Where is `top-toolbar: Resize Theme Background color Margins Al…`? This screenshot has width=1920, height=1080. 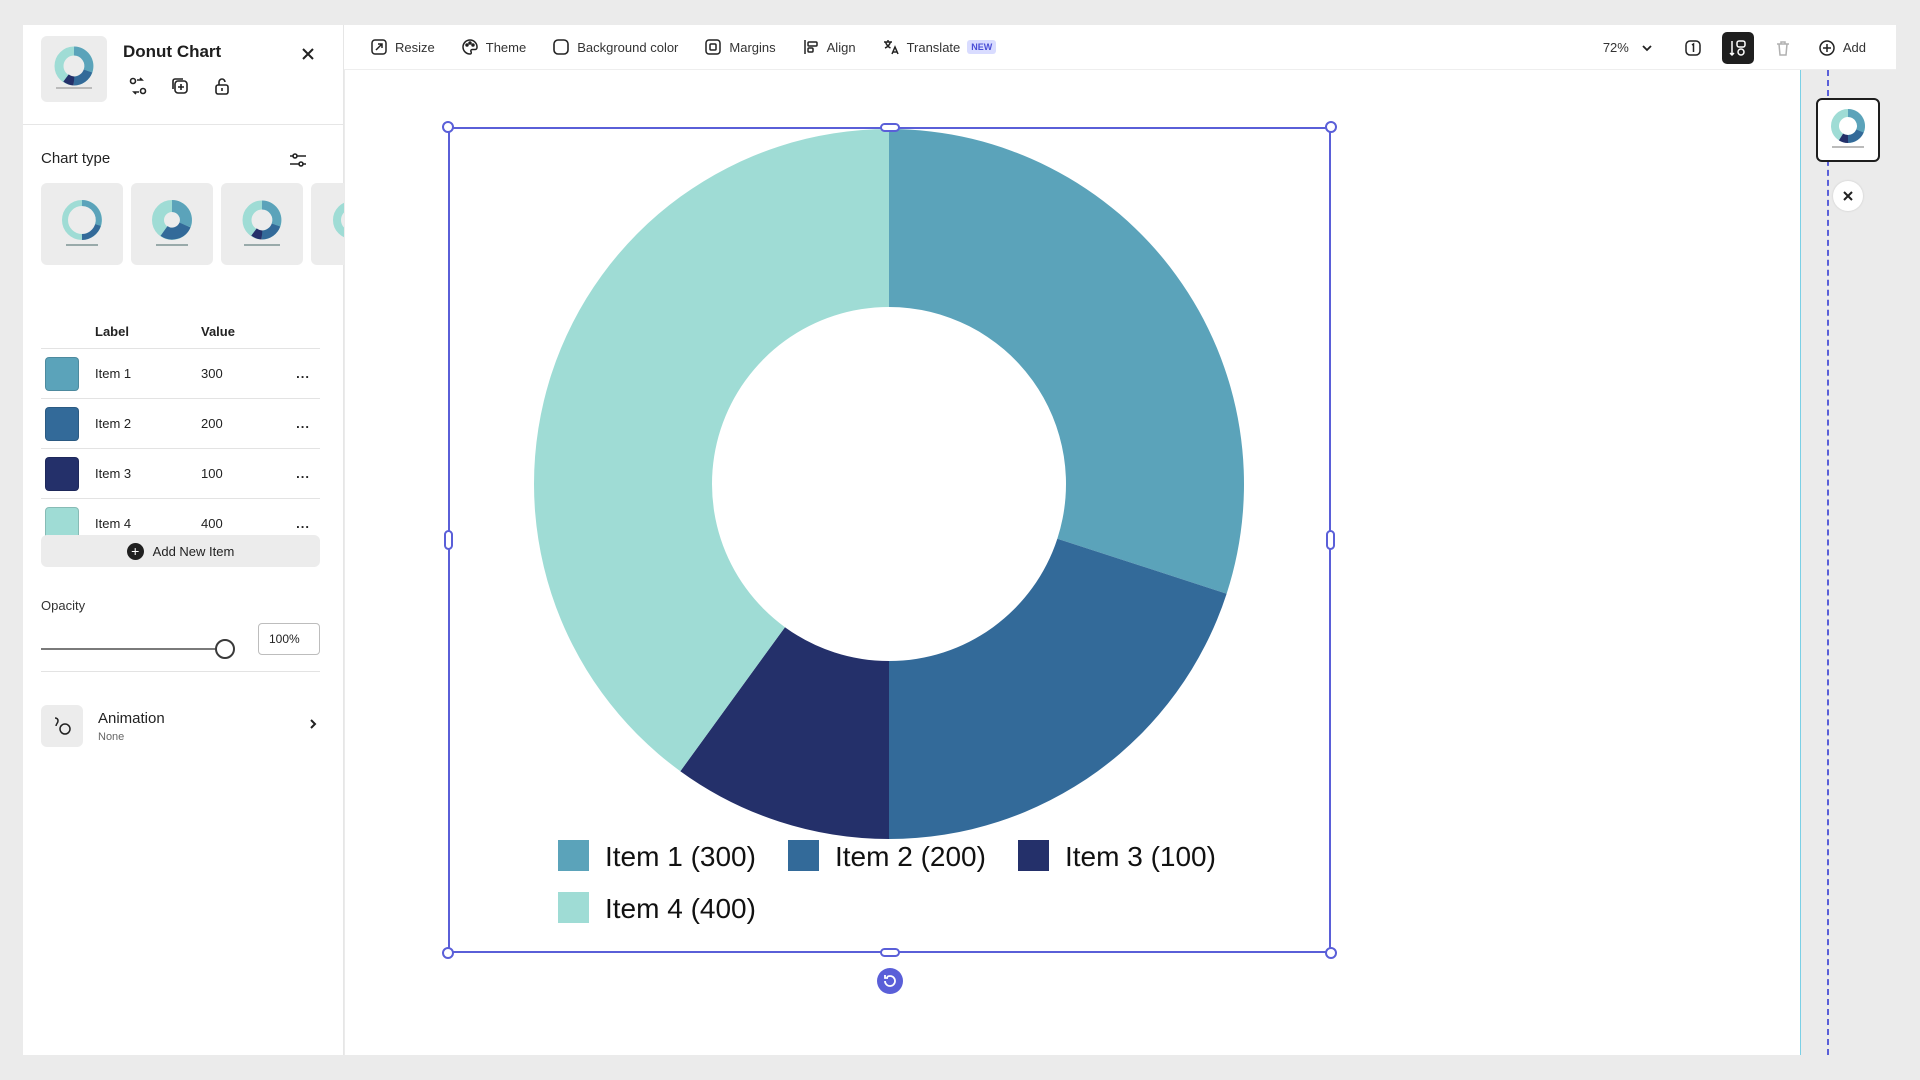 top-toolbar: Resize Theme Background color Margins Al… is located at coordinates (1120, 47).